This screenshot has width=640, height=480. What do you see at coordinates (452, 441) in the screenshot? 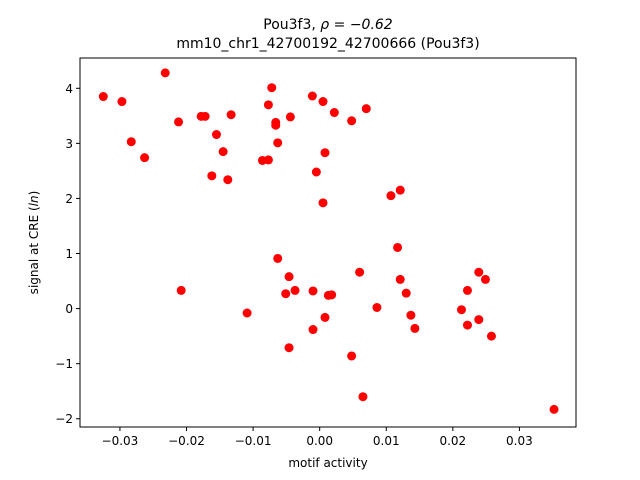
I see `x-tick-label: 0.02` at bounding box center [452, 441].